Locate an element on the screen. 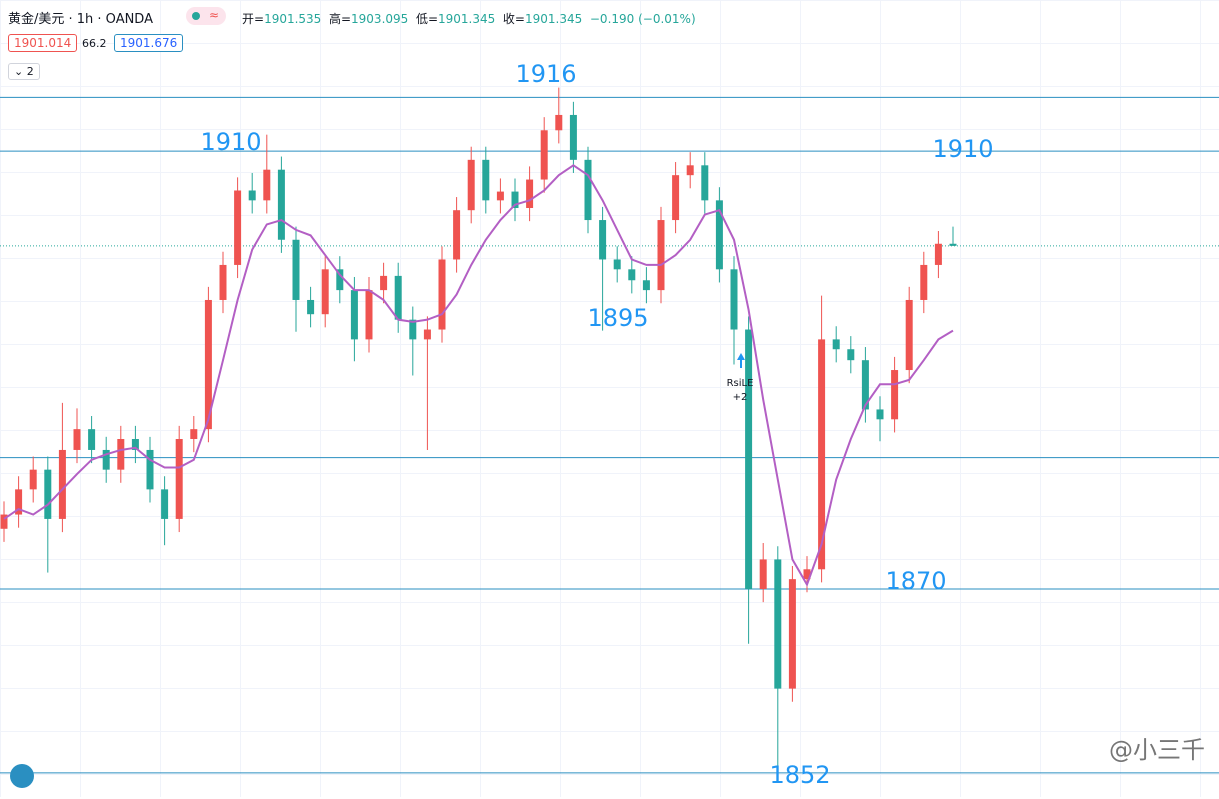 This screenshot has height=799, width=1219. indicator-value: 1901.014 is located at coordinates (43, 43).